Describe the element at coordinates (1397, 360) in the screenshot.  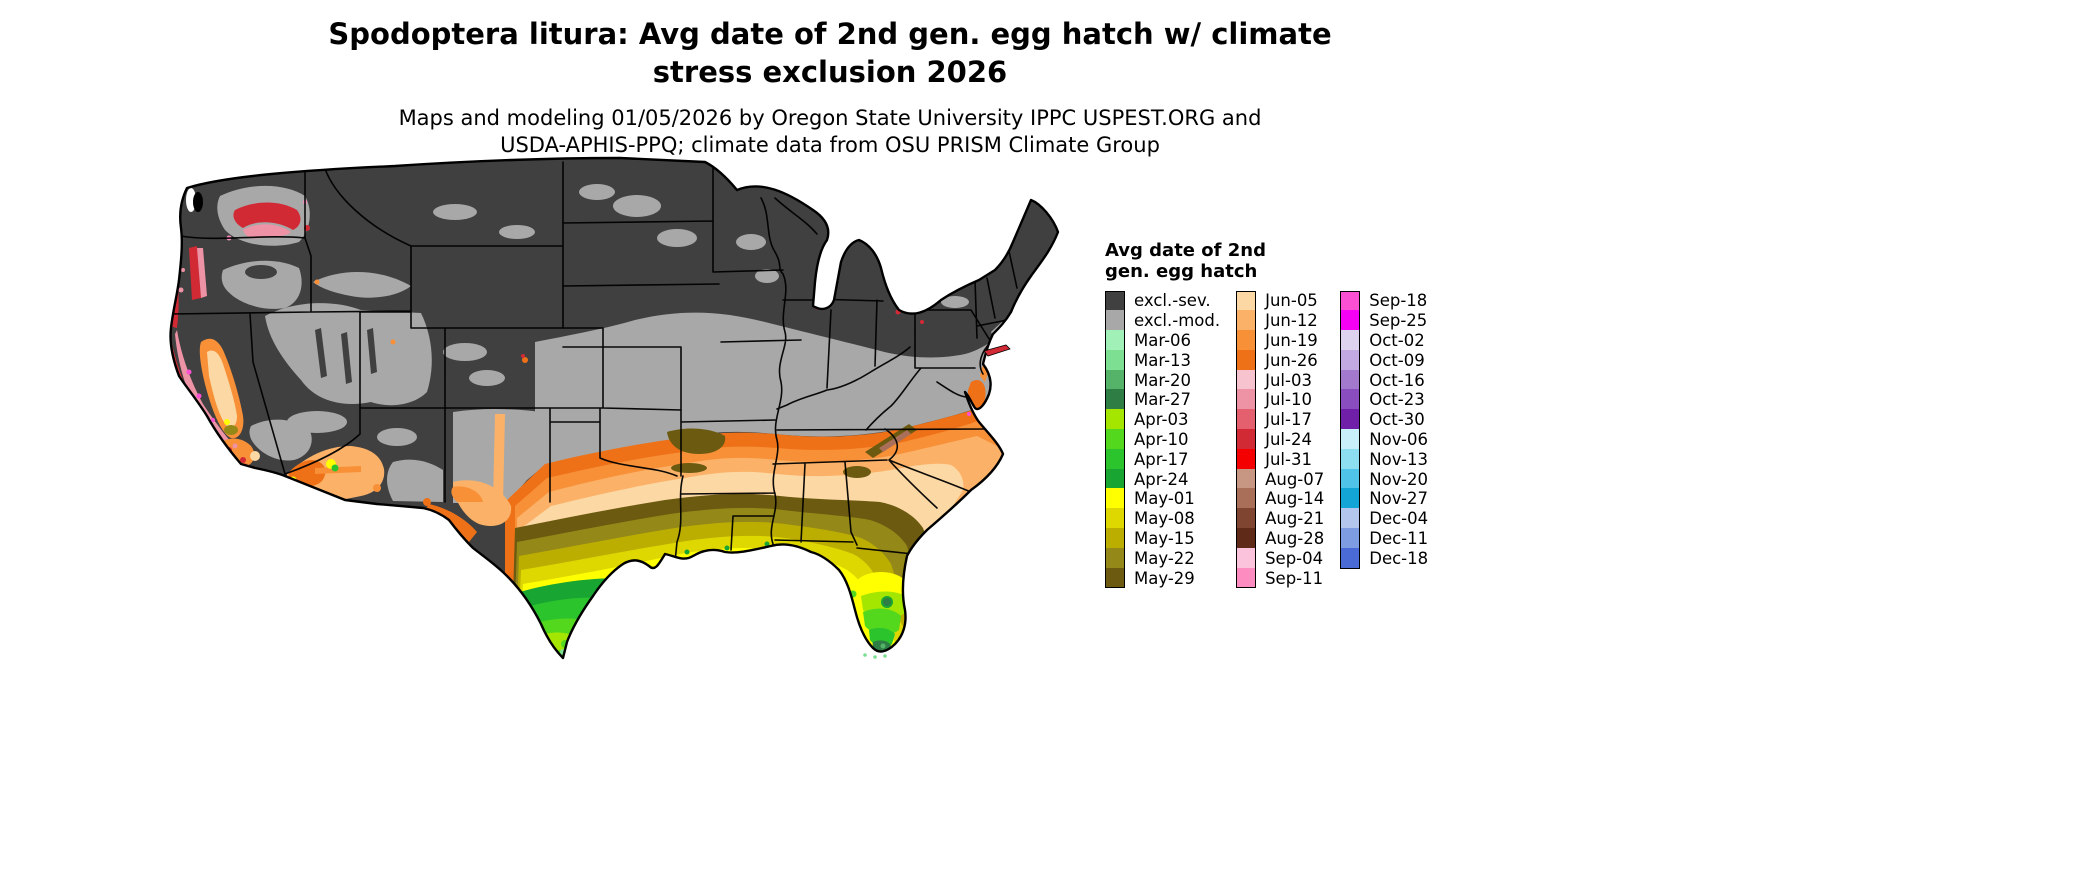
I see `legend-label: Oct-09` at that location.